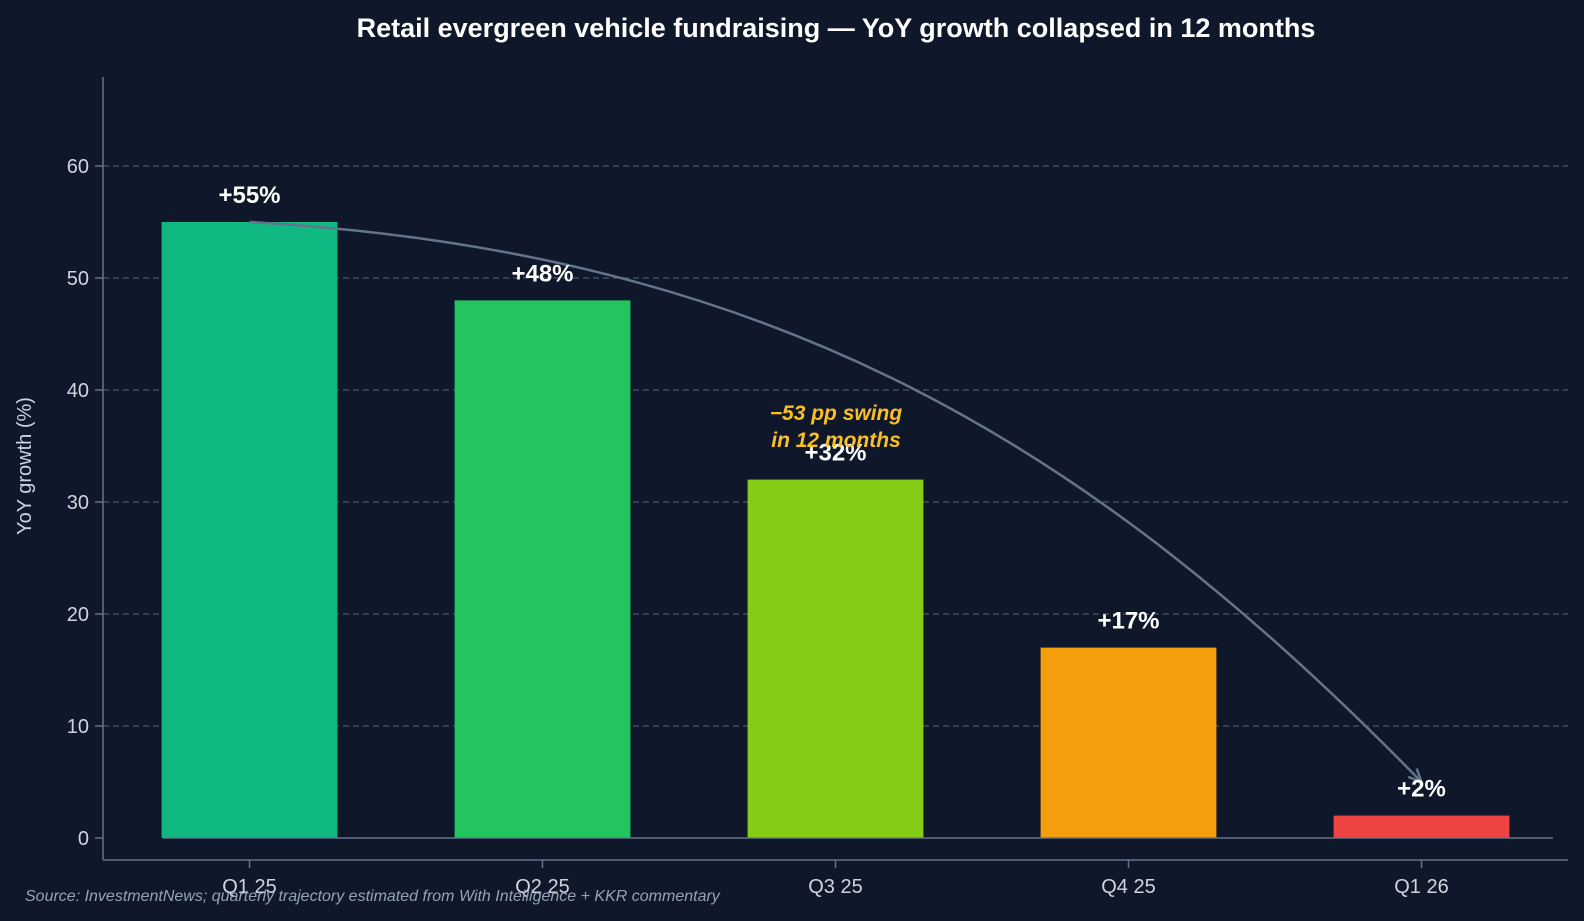 Image resolution: width=1584 pixels, height=921 pixels. What do you see at coordinates (78, 503) in the screenshot?
I see `y-tick-label: 30` at bounding box center [78, 503].